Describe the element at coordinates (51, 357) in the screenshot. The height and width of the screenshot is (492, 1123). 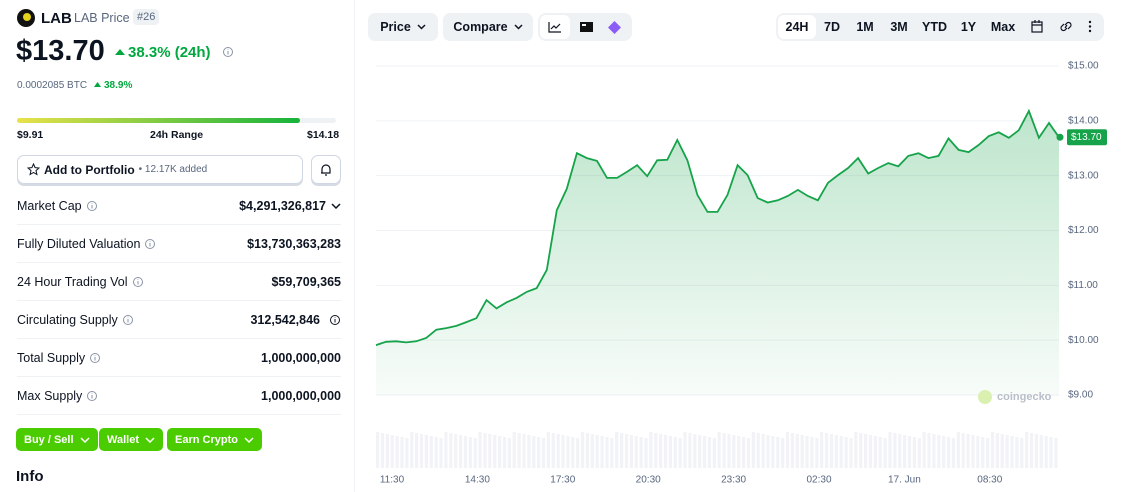
I see `stat-label-text: Total Supply` at that location.